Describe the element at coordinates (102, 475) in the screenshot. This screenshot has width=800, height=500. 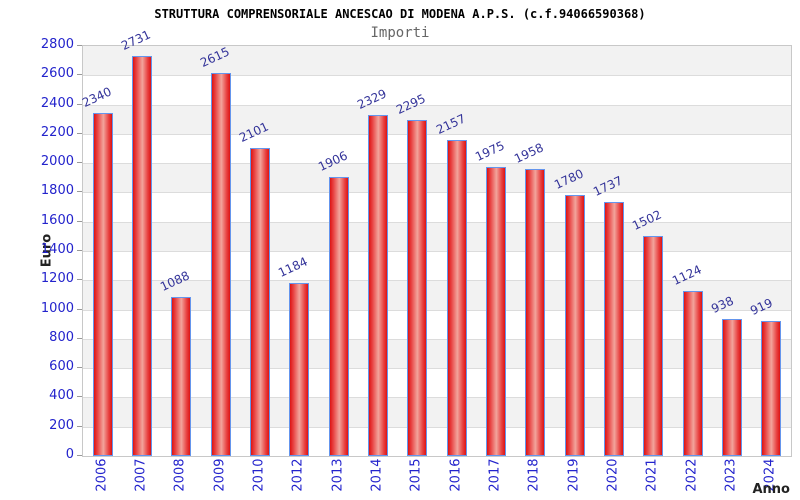
I see `x-tick-label: 2006` at that location.